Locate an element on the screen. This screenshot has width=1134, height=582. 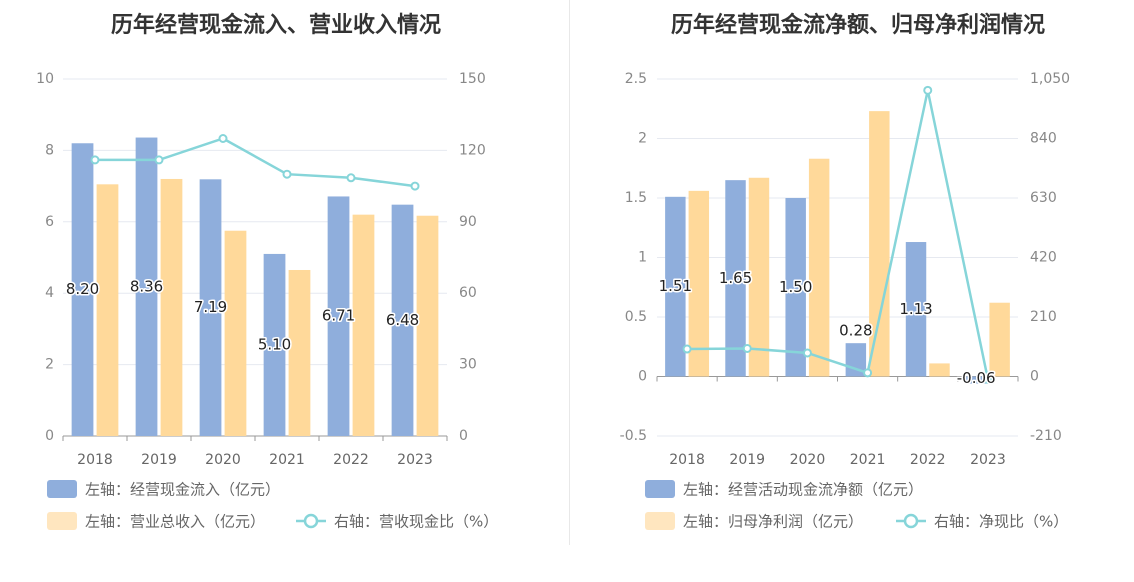
data-label: 0.28 is located at coordinates (855, 331).